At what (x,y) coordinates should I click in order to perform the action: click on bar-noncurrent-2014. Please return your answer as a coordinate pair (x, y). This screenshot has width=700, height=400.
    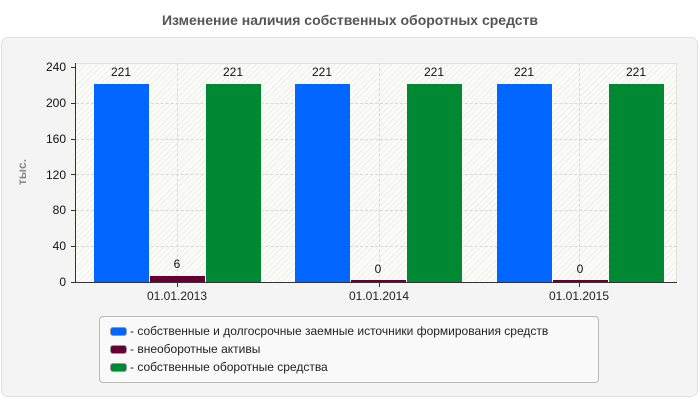
    Looking at the image, I should click on (378, 281).